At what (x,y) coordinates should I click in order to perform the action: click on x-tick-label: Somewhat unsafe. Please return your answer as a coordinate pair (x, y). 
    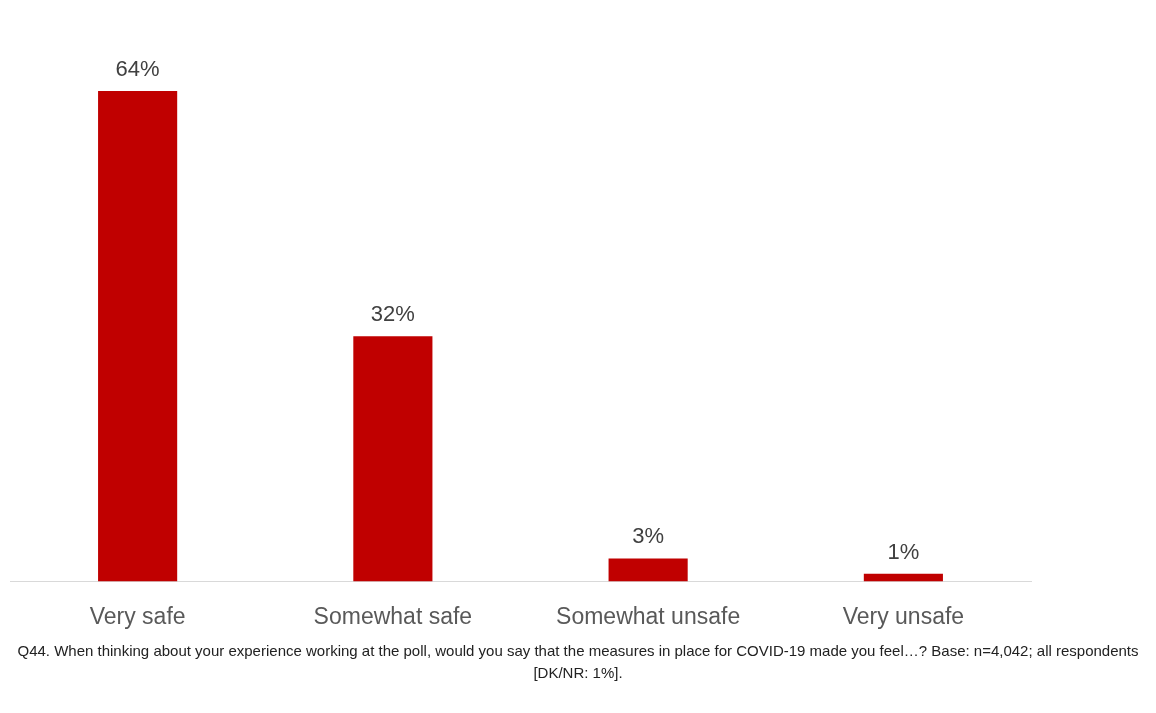
    Looking at the image, I should click on (648, 615).